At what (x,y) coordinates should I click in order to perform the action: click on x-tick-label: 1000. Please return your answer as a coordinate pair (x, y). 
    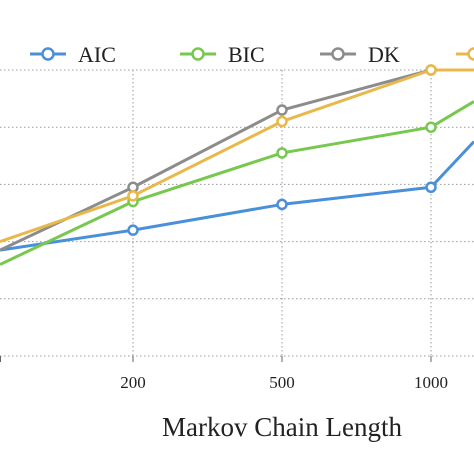
    Looking at the image, I should click on (431, 382).